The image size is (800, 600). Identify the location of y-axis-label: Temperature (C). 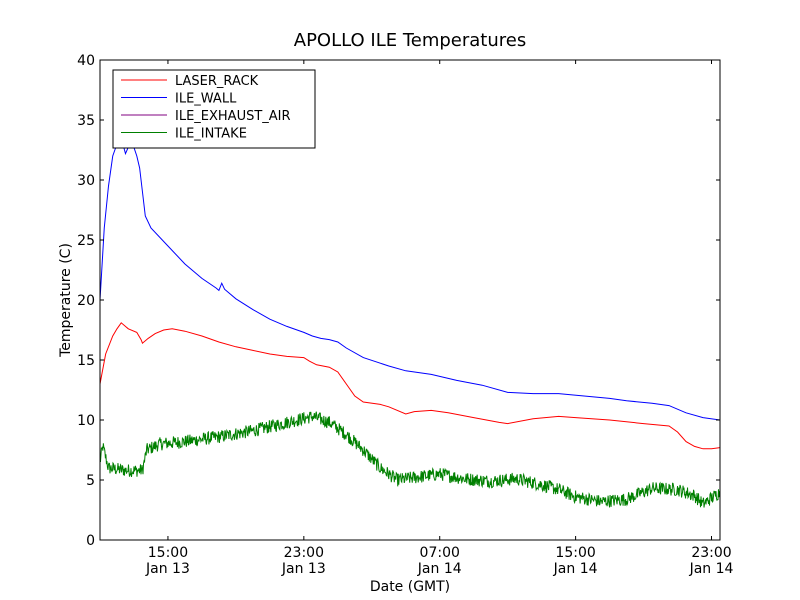
(66, 300).